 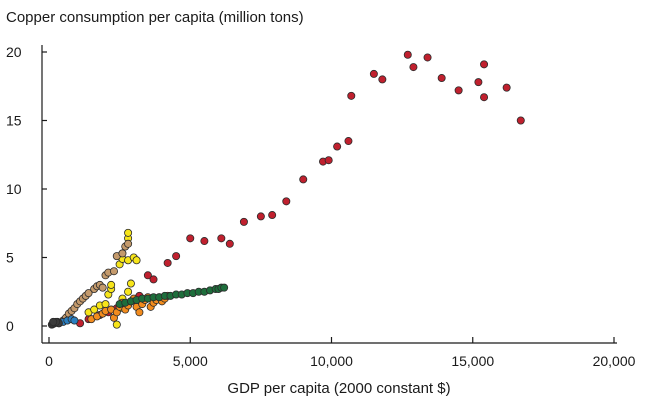 What do you see at coordinates (14, 121) in the screenshot?
I see `y-tick-label: 15` at bounding box center [14, 121].